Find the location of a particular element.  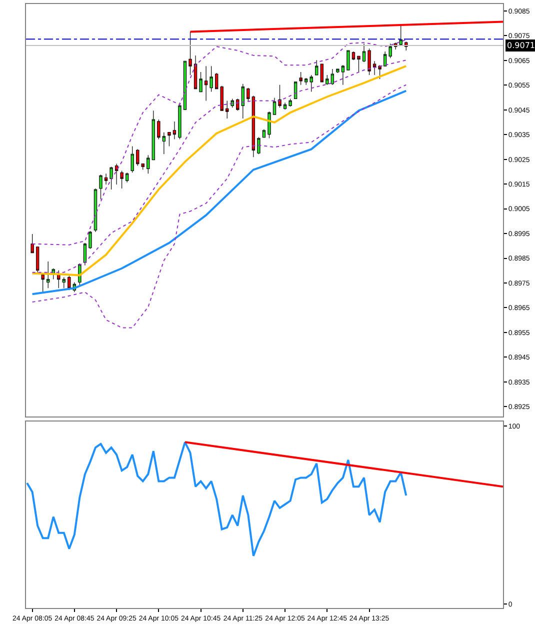

line-series is located at coordinates (217, 499).